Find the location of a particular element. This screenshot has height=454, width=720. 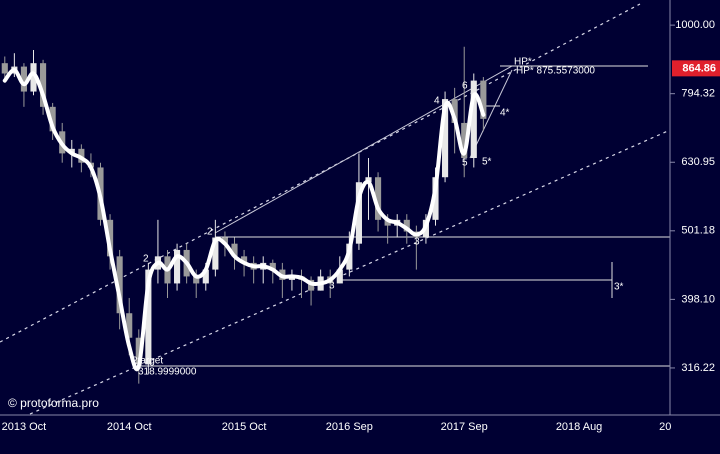

y-tick-label: 501.18 is located at coordinates (698, 231).